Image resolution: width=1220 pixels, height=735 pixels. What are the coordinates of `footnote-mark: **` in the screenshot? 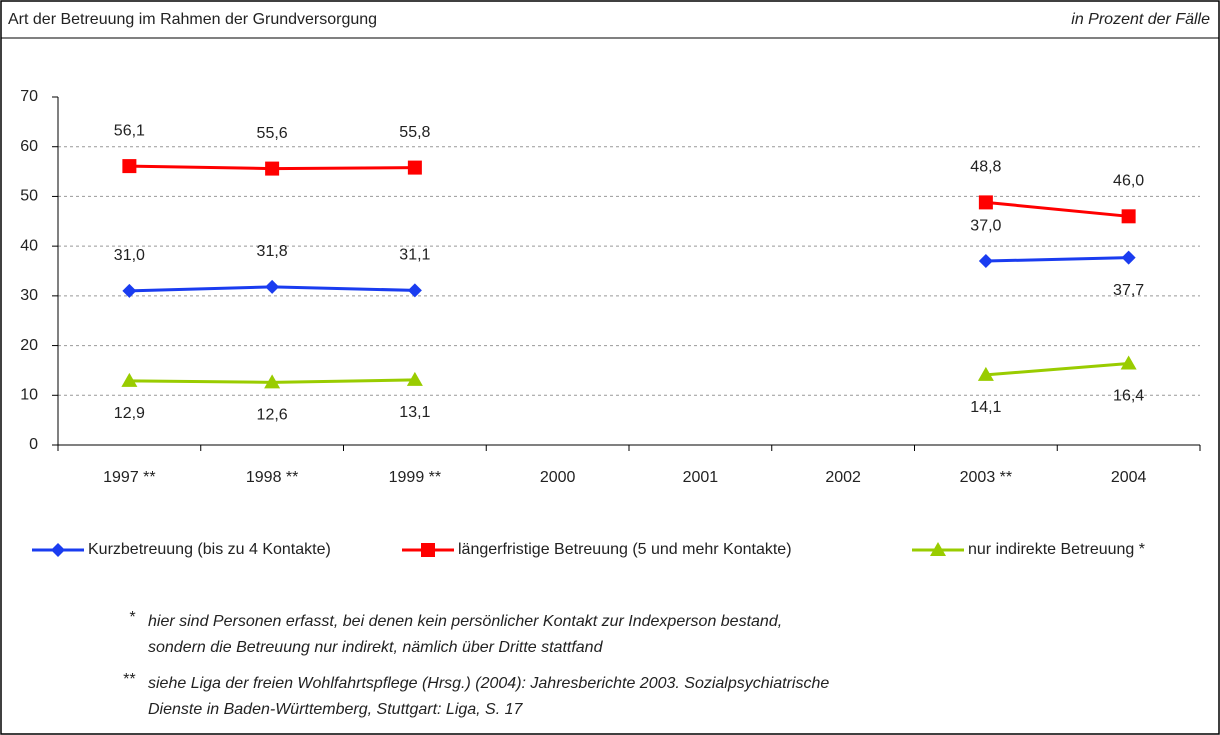 It's located at (129, 679).